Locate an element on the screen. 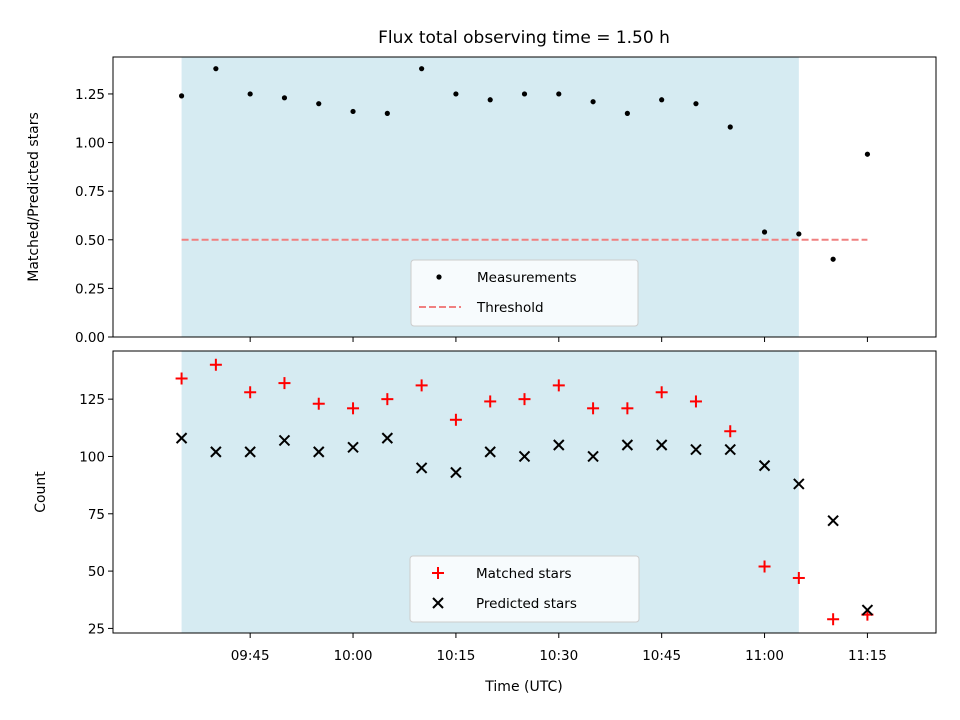 The height and width of the screenshot is (720, 960). top-y-axis-ticks: 0.00 0.25 0.50 0.75 1.00 1.25 is located at coordinates (94, 216).